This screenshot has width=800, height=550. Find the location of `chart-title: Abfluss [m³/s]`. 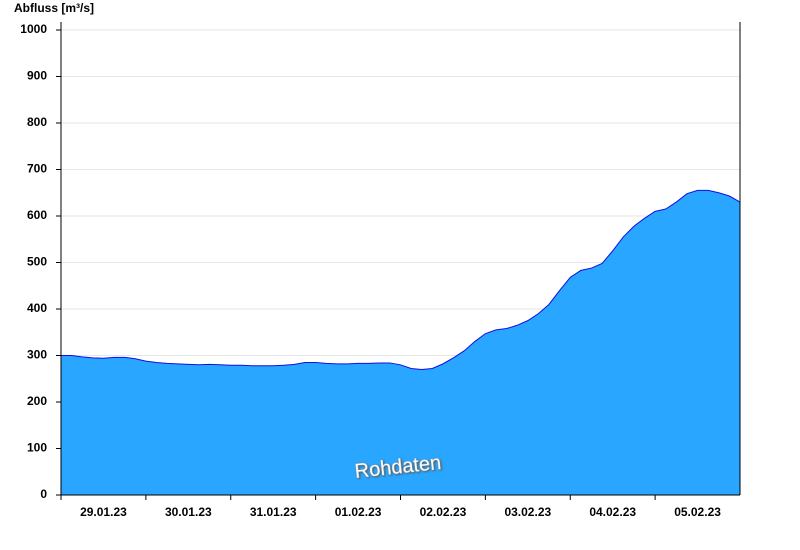

chart-title: Abfluss [m³/s] is located at coordinates (54, 8).